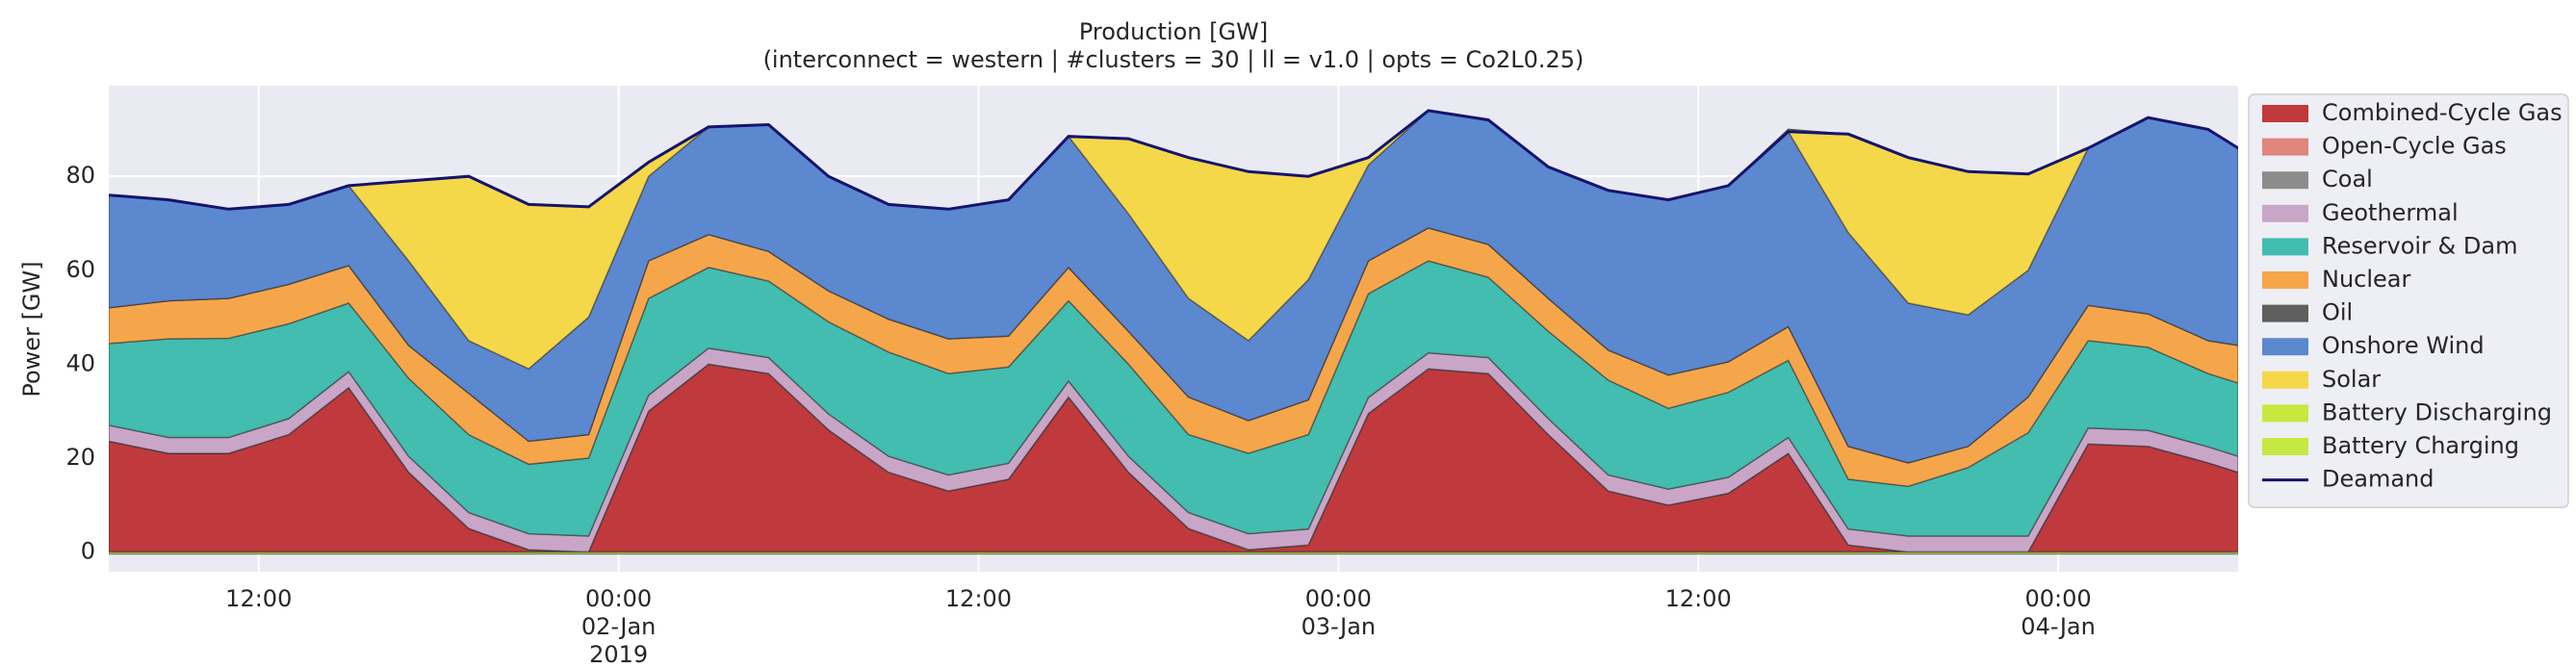  What do you see at coordinates (32, 329) in the screenshot?
I see `y-axis-label: Power [GW]` at bounding box center [32, 329].